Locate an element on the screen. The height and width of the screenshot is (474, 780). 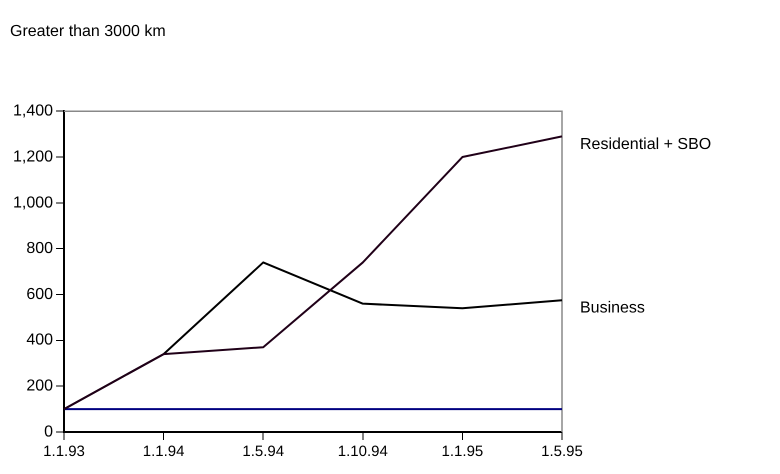
y-tick-label: 1,200 is located at coordinates (33, 157).